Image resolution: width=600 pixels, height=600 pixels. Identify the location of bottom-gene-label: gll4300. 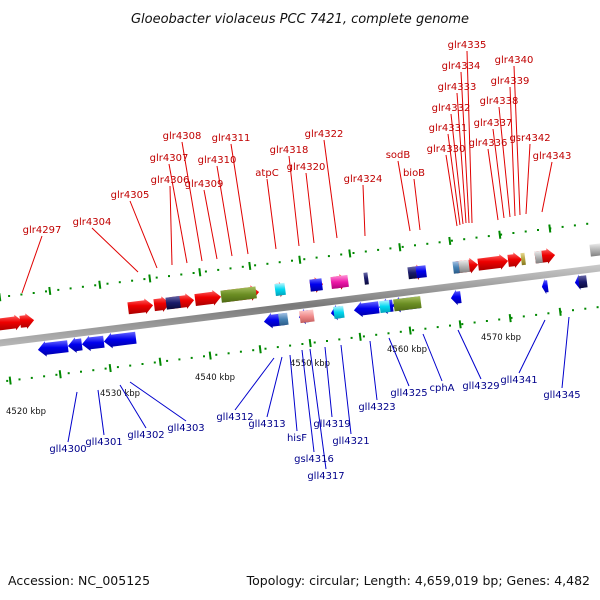
(67, 449).